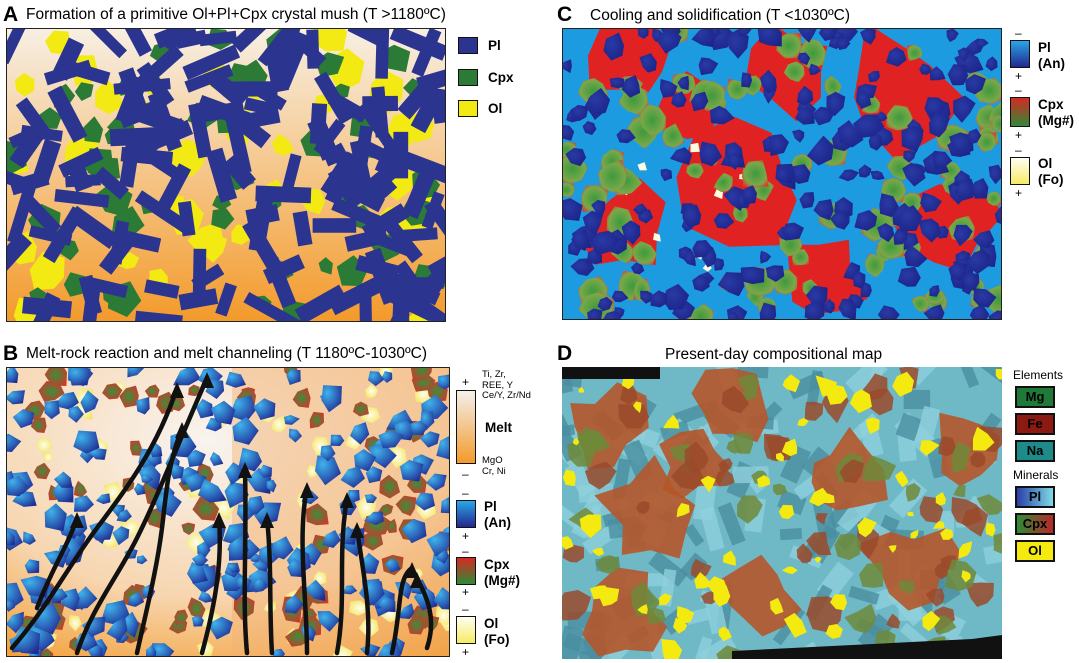  What do you see at coordinates (468, 45) in the screenshot?
I see `legend-a-pl-swatch` at bounding box center [468, 45].